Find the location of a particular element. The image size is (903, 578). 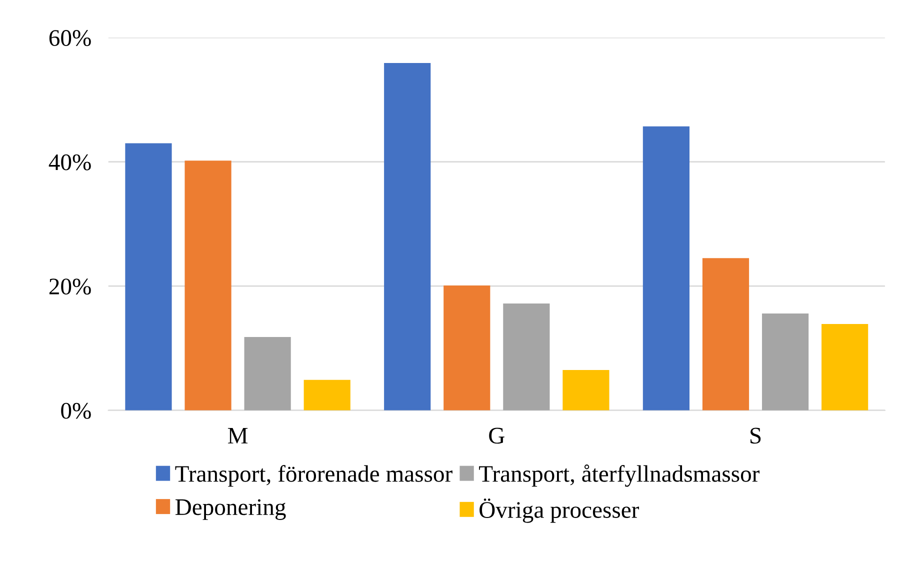

x-tick-label: S is located at coordinates (755, 436).